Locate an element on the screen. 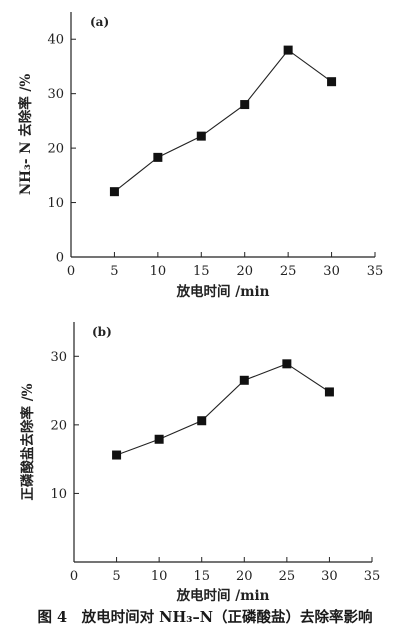 The image size is (410, 643). panel-label: (a) is located at coordinates (99, 22).